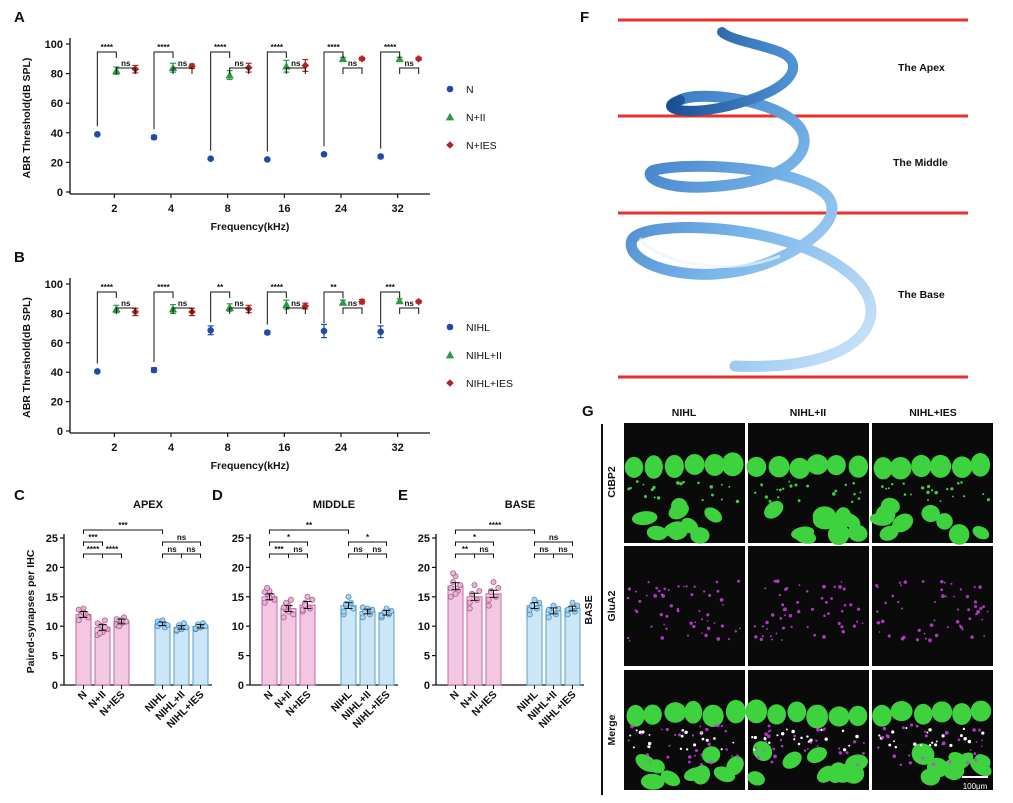  Describe the element at coordinates (380, 156) in the screenshot. I see `data-point-n` at that location.